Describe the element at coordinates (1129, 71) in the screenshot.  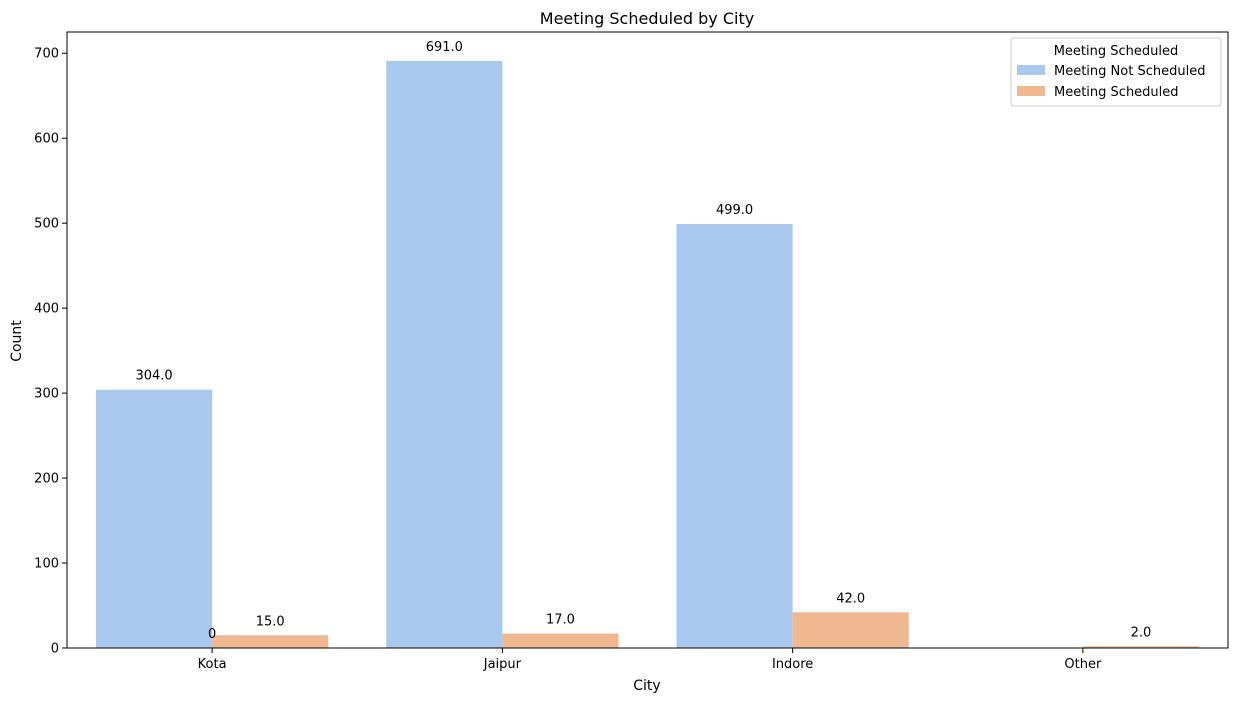
I see `legend-label: Meeting Not Scheduled` at that location.